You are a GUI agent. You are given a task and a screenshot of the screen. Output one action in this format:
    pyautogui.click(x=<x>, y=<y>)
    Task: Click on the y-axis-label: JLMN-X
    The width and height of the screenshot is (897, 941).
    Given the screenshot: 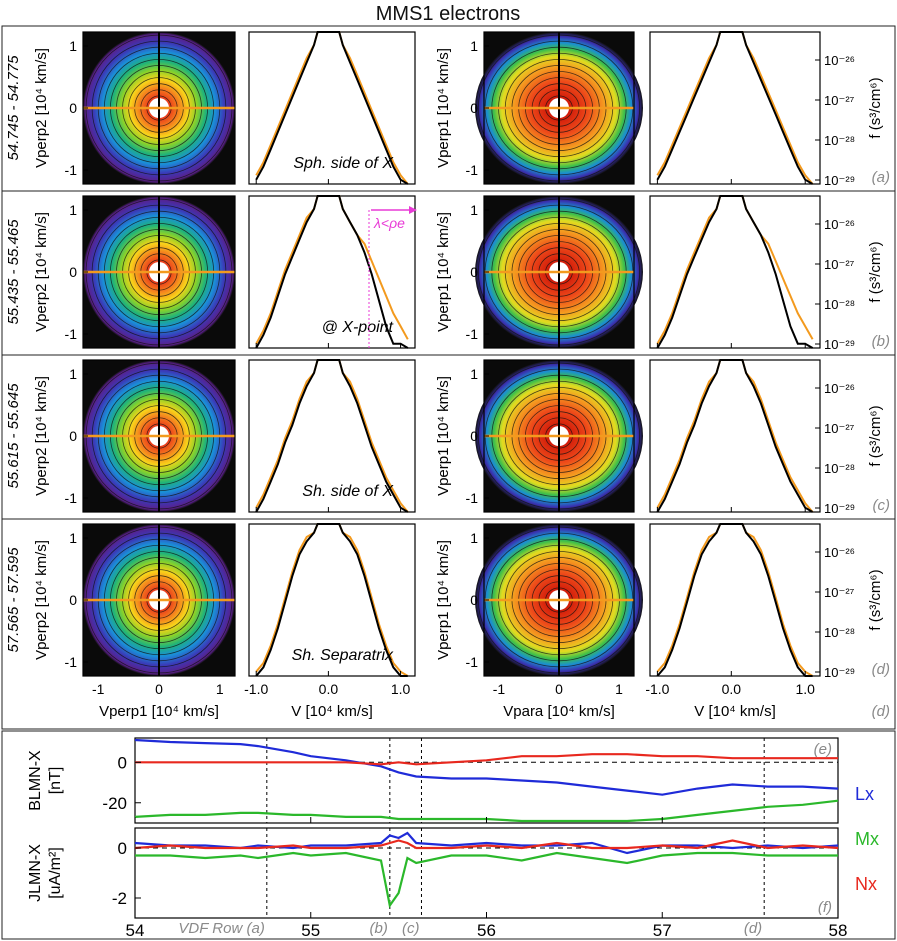 What is the action you would take?
    pyautogui.click(x=35, y=873)
    